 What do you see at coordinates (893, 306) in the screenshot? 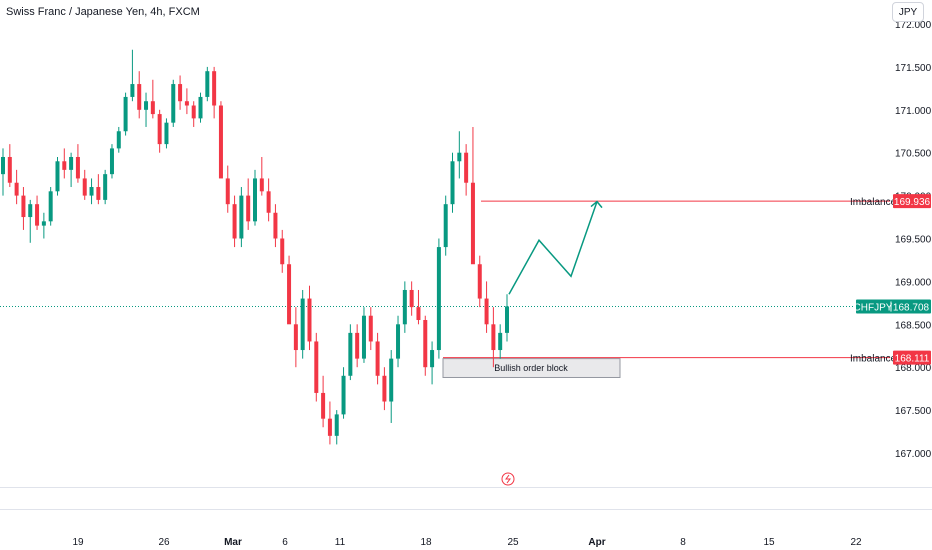
I see `last-price-tag` at bounding box center [893, 306].